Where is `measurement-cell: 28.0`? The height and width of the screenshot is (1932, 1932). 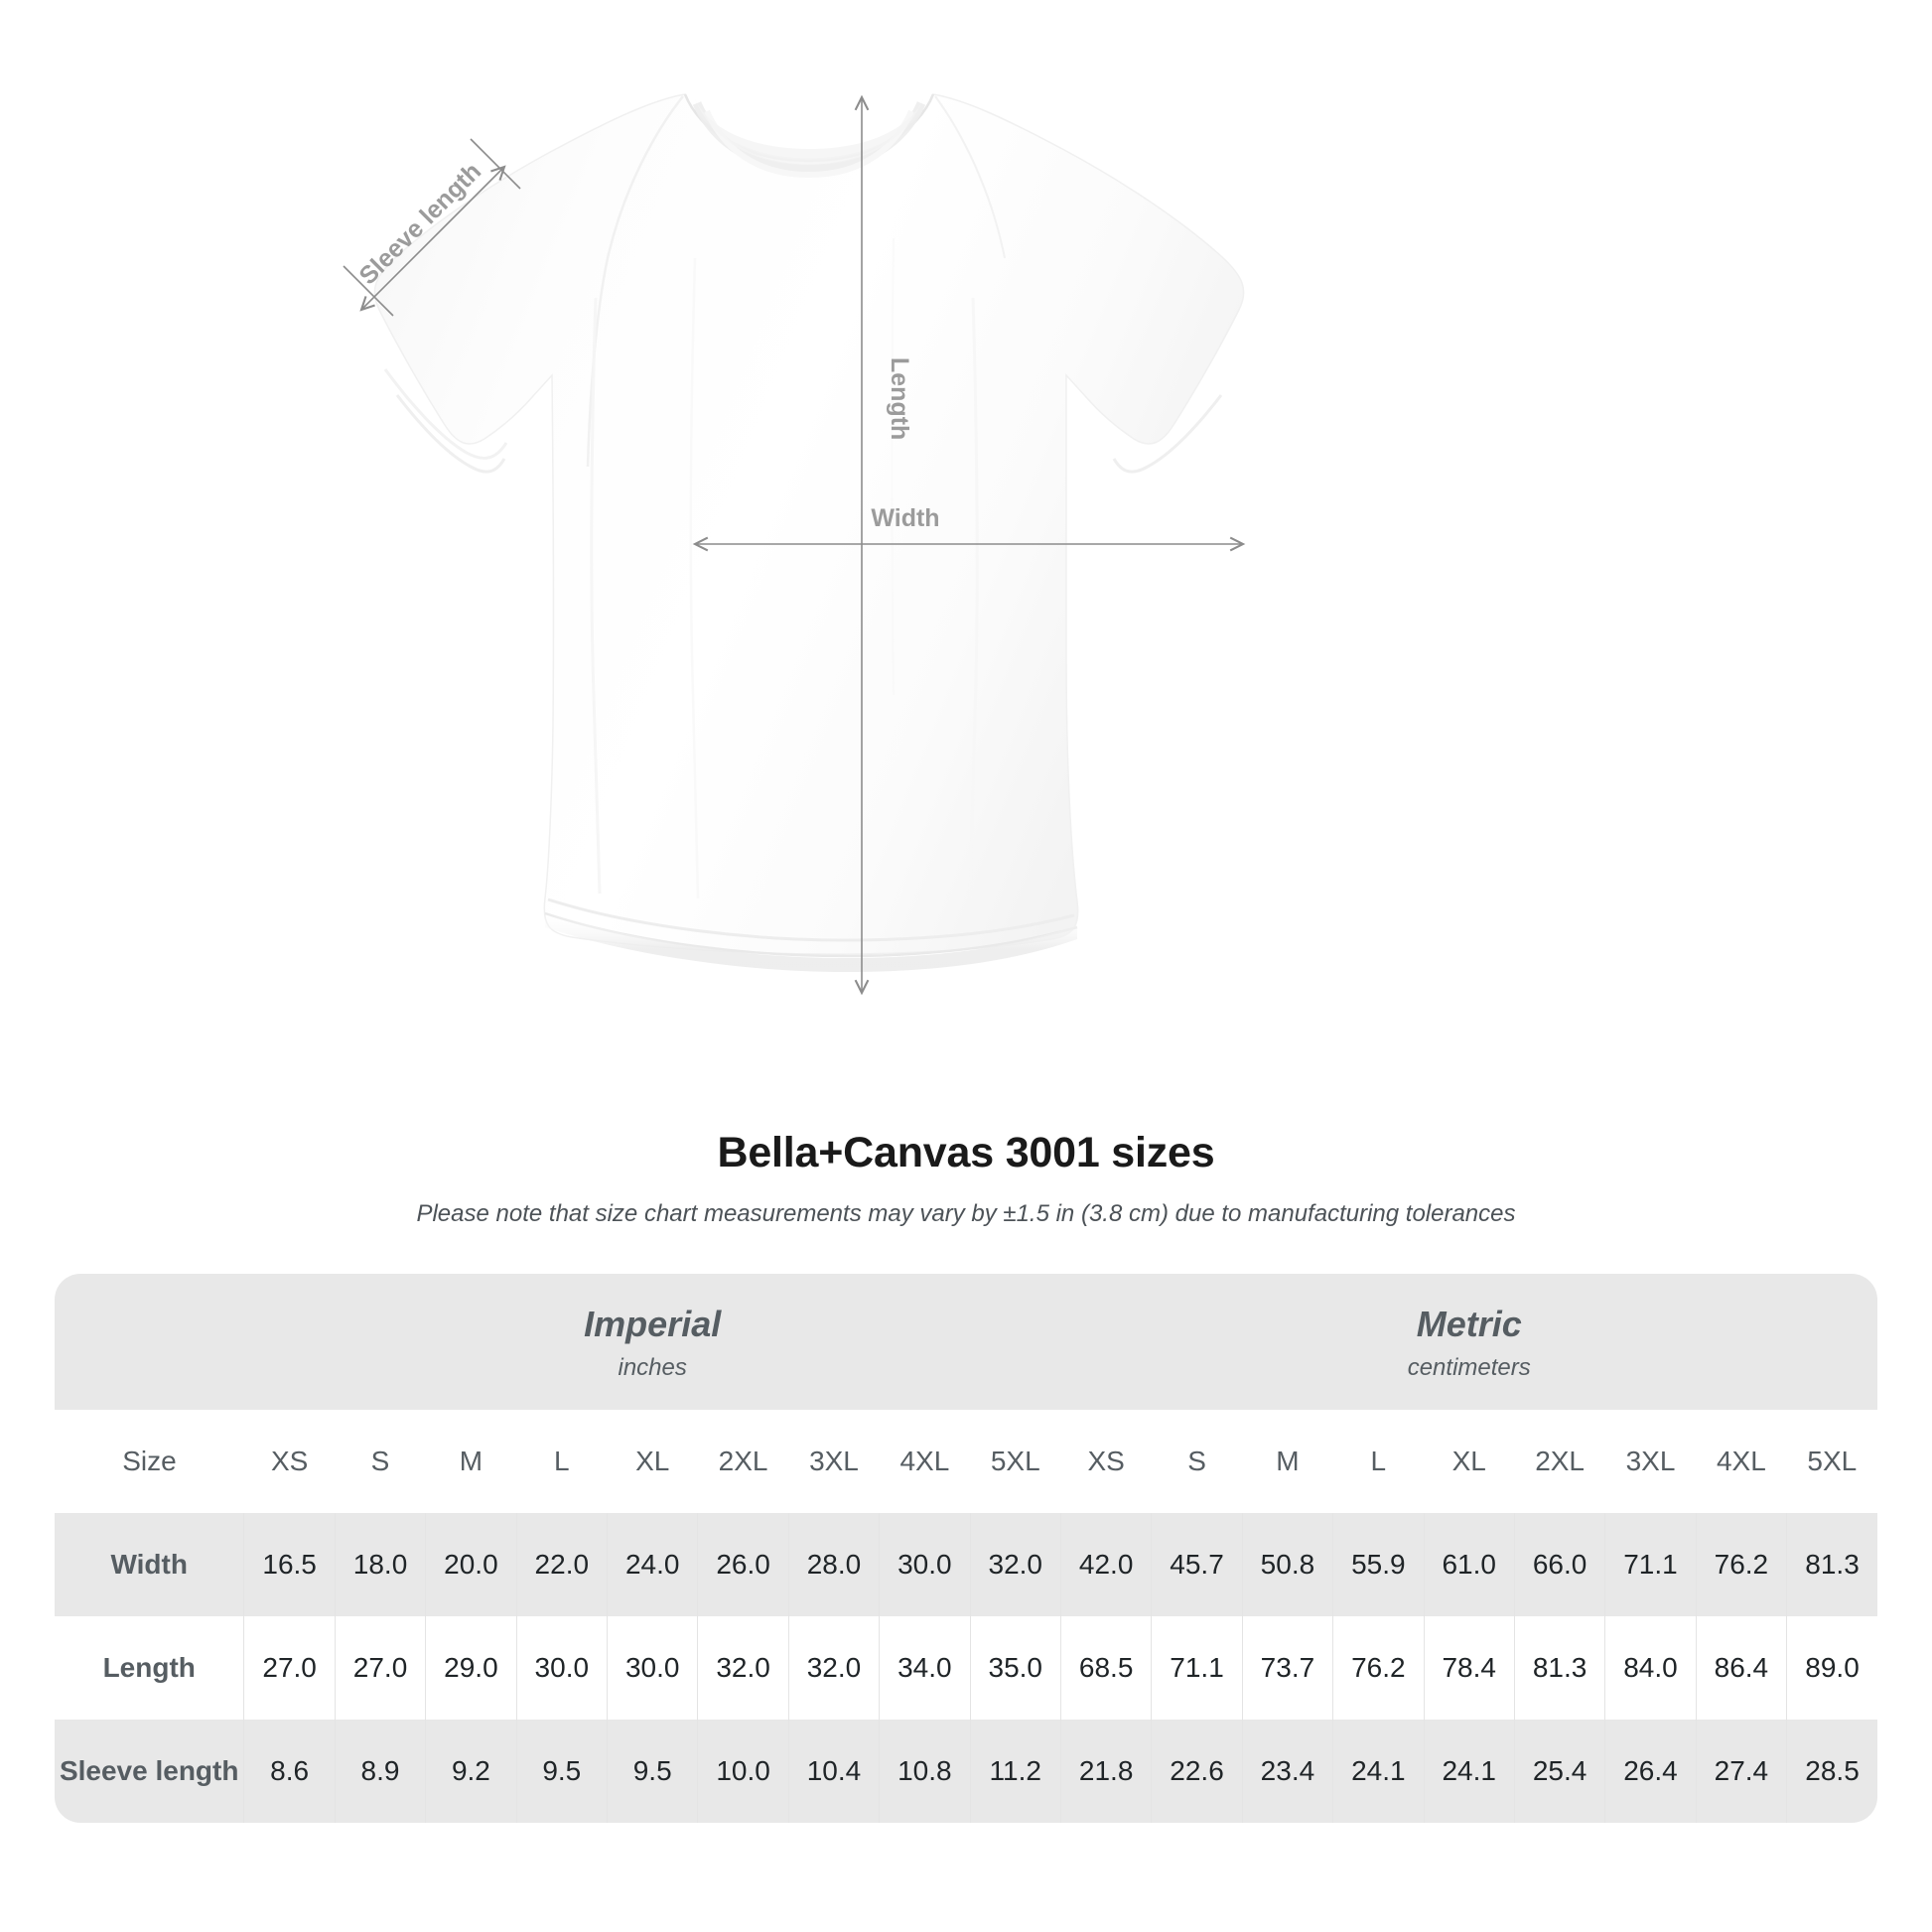
measurement-cell: 28.0 is located at coordinates (833, 1564).